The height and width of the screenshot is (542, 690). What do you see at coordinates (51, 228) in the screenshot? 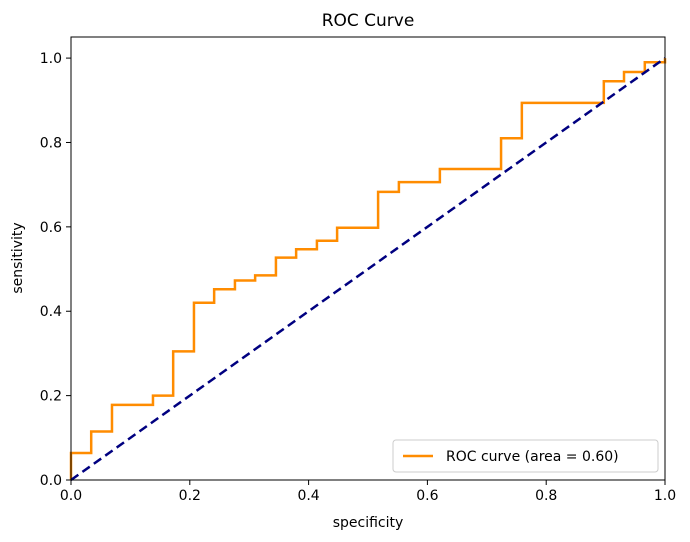
I see `y-tick-label: 0.6` at bounding box center [51, 228].